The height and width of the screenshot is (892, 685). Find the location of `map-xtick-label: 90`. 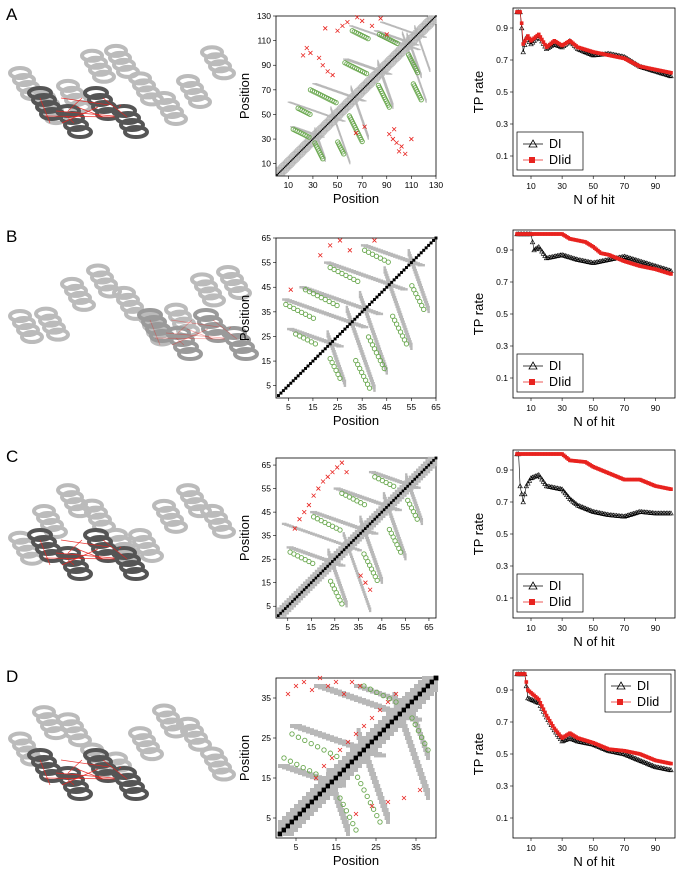

map-xtick-label: 90 is located at coordinates (387, 185).